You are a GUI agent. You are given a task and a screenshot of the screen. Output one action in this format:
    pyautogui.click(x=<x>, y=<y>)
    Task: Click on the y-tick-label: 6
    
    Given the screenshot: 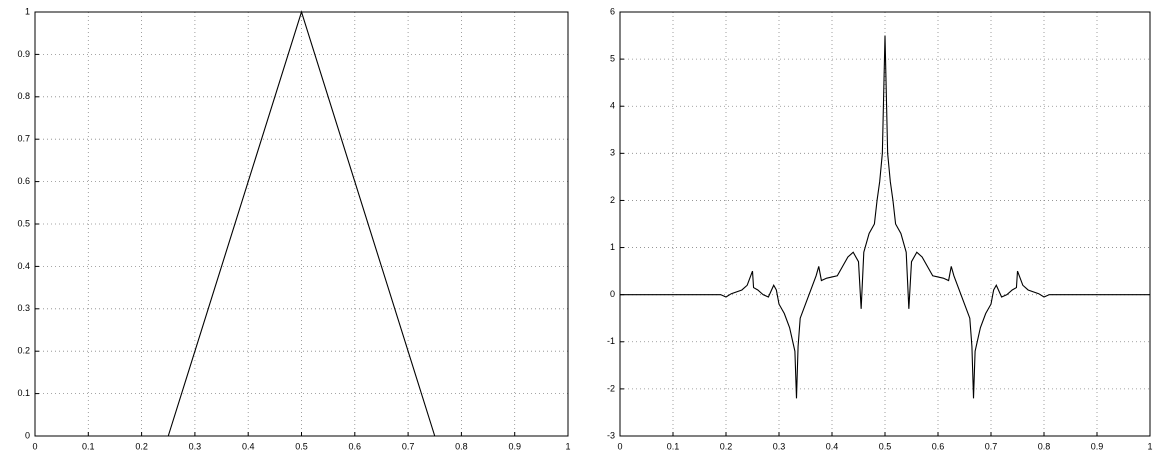 What is the action you would take?
    pyautogui.click(x=612, y=11)
    